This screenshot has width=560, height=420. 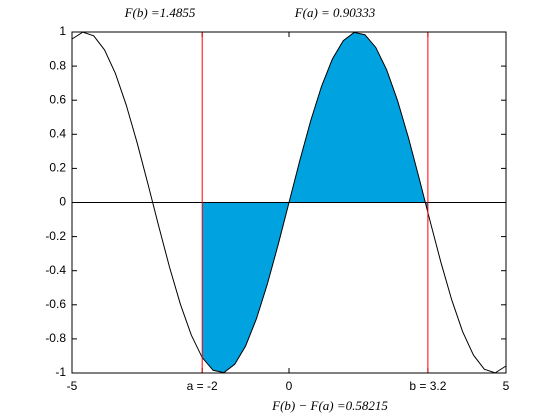 What do you see at coordinates (57, 168) in the screenshot?
I see `y-tick-label: 0.2` at bounding box center [57, 168].